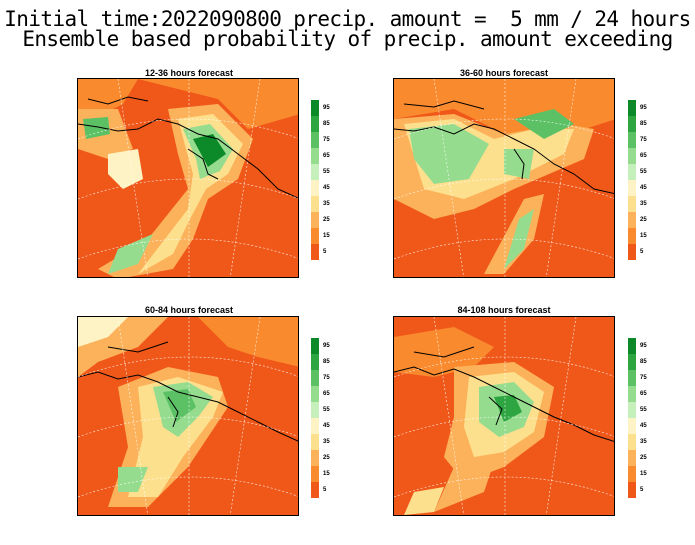 This screenshot has width=695, height=545. I want to click on panel-4-title: 84-108 hours forecast, so click(504, 310).